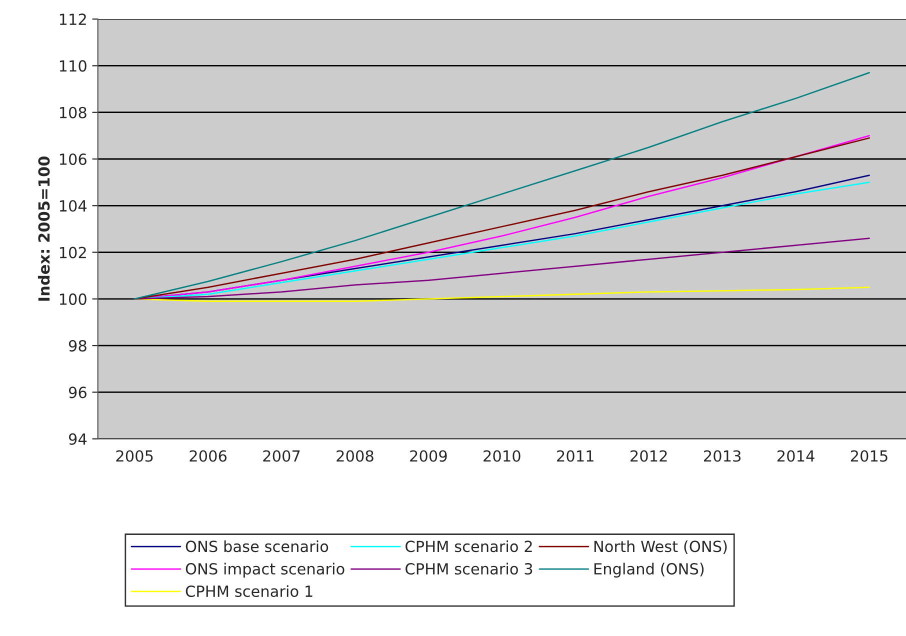  I want to click on y-axis-title: Index: 2005=100, so click(44, 228).